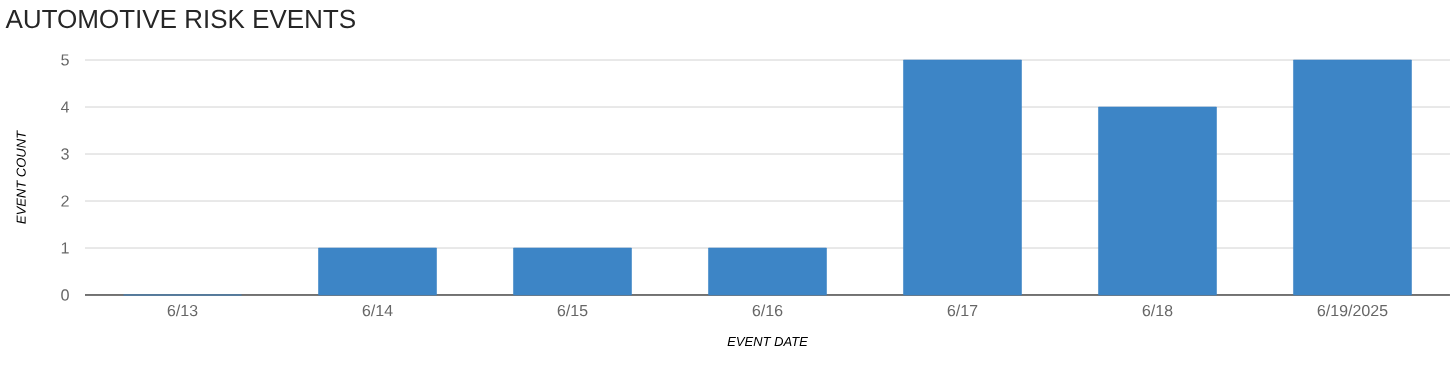  I want to click on chart-title: AUTOMOTIVE RISK EVENTS, so click(180, 19).